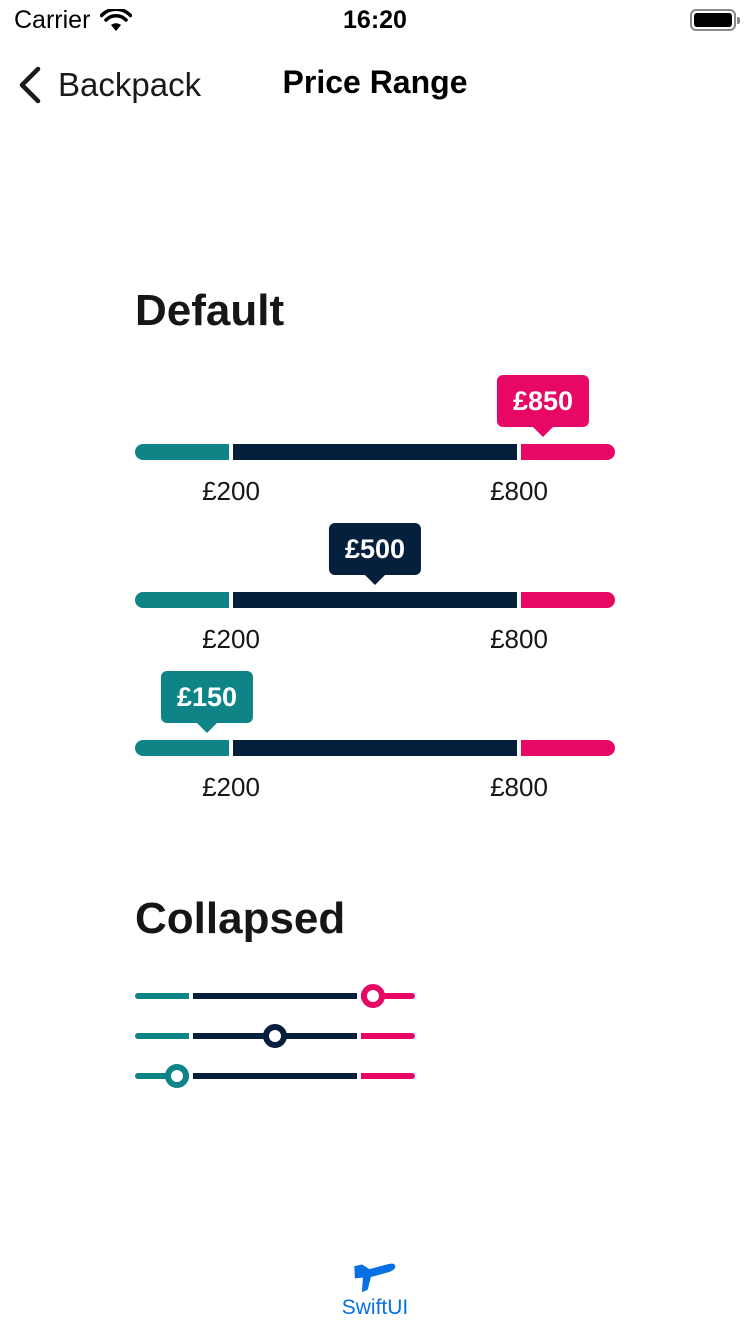  Describe the element at coordinates (240, 918) in the screenshot. I see `collapsed-section-heading: Collapsed` at that location.